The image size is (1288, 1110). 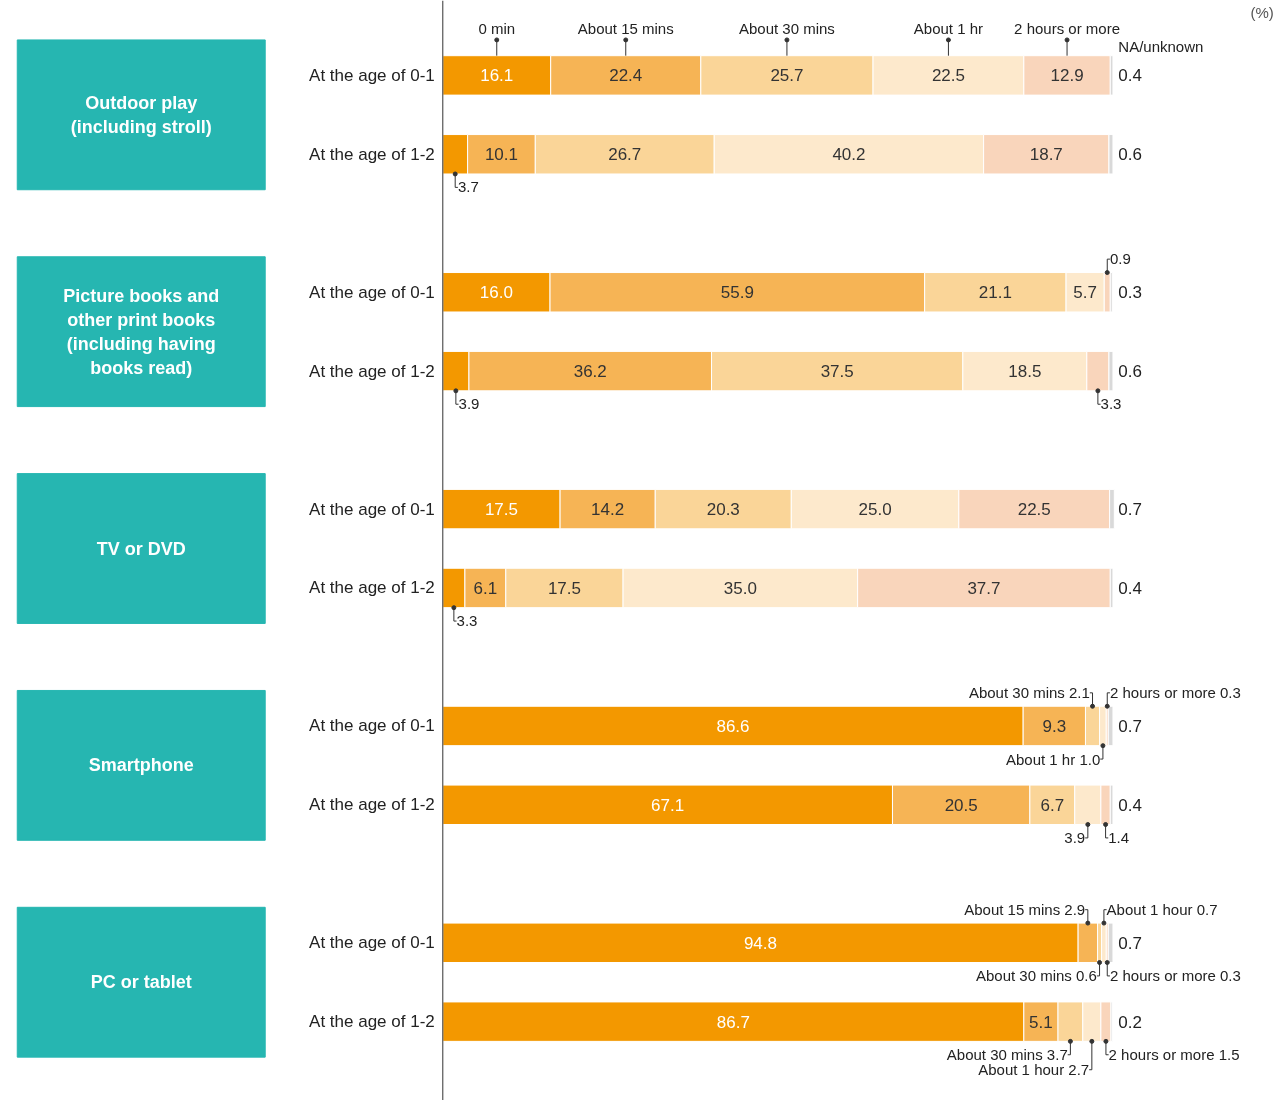 What do you see at coordinates (141, 331) in the screenshot?
I see `text: Picture books and other print books (including having books read)` at bounding box center [141, 331].